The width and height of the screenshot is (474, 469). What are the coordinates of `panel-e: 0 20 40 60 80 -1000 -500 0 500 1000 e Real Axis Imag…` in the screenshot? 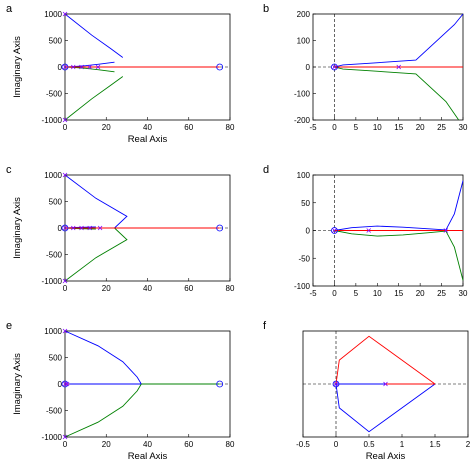 It's located at (120, 391).